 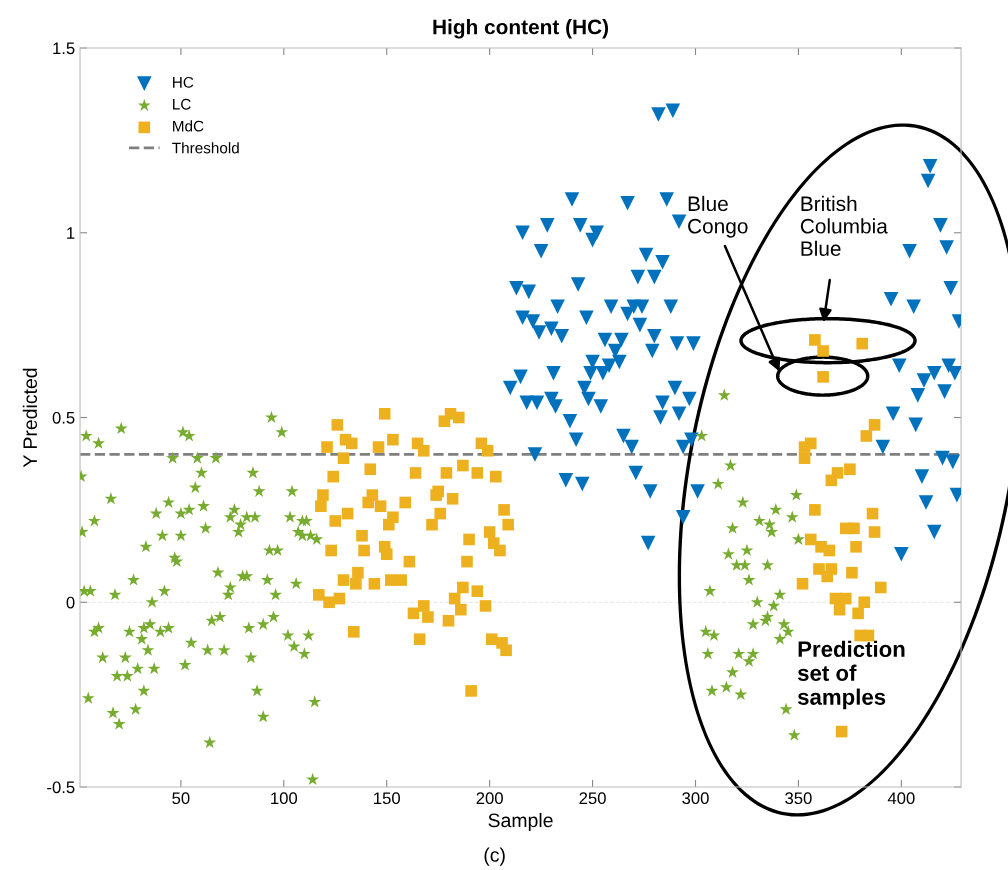 What do you see at coordinates (520, 822) in the screenshot?
I see `x-axis-title: Sample` at bounding box center [520, 822].